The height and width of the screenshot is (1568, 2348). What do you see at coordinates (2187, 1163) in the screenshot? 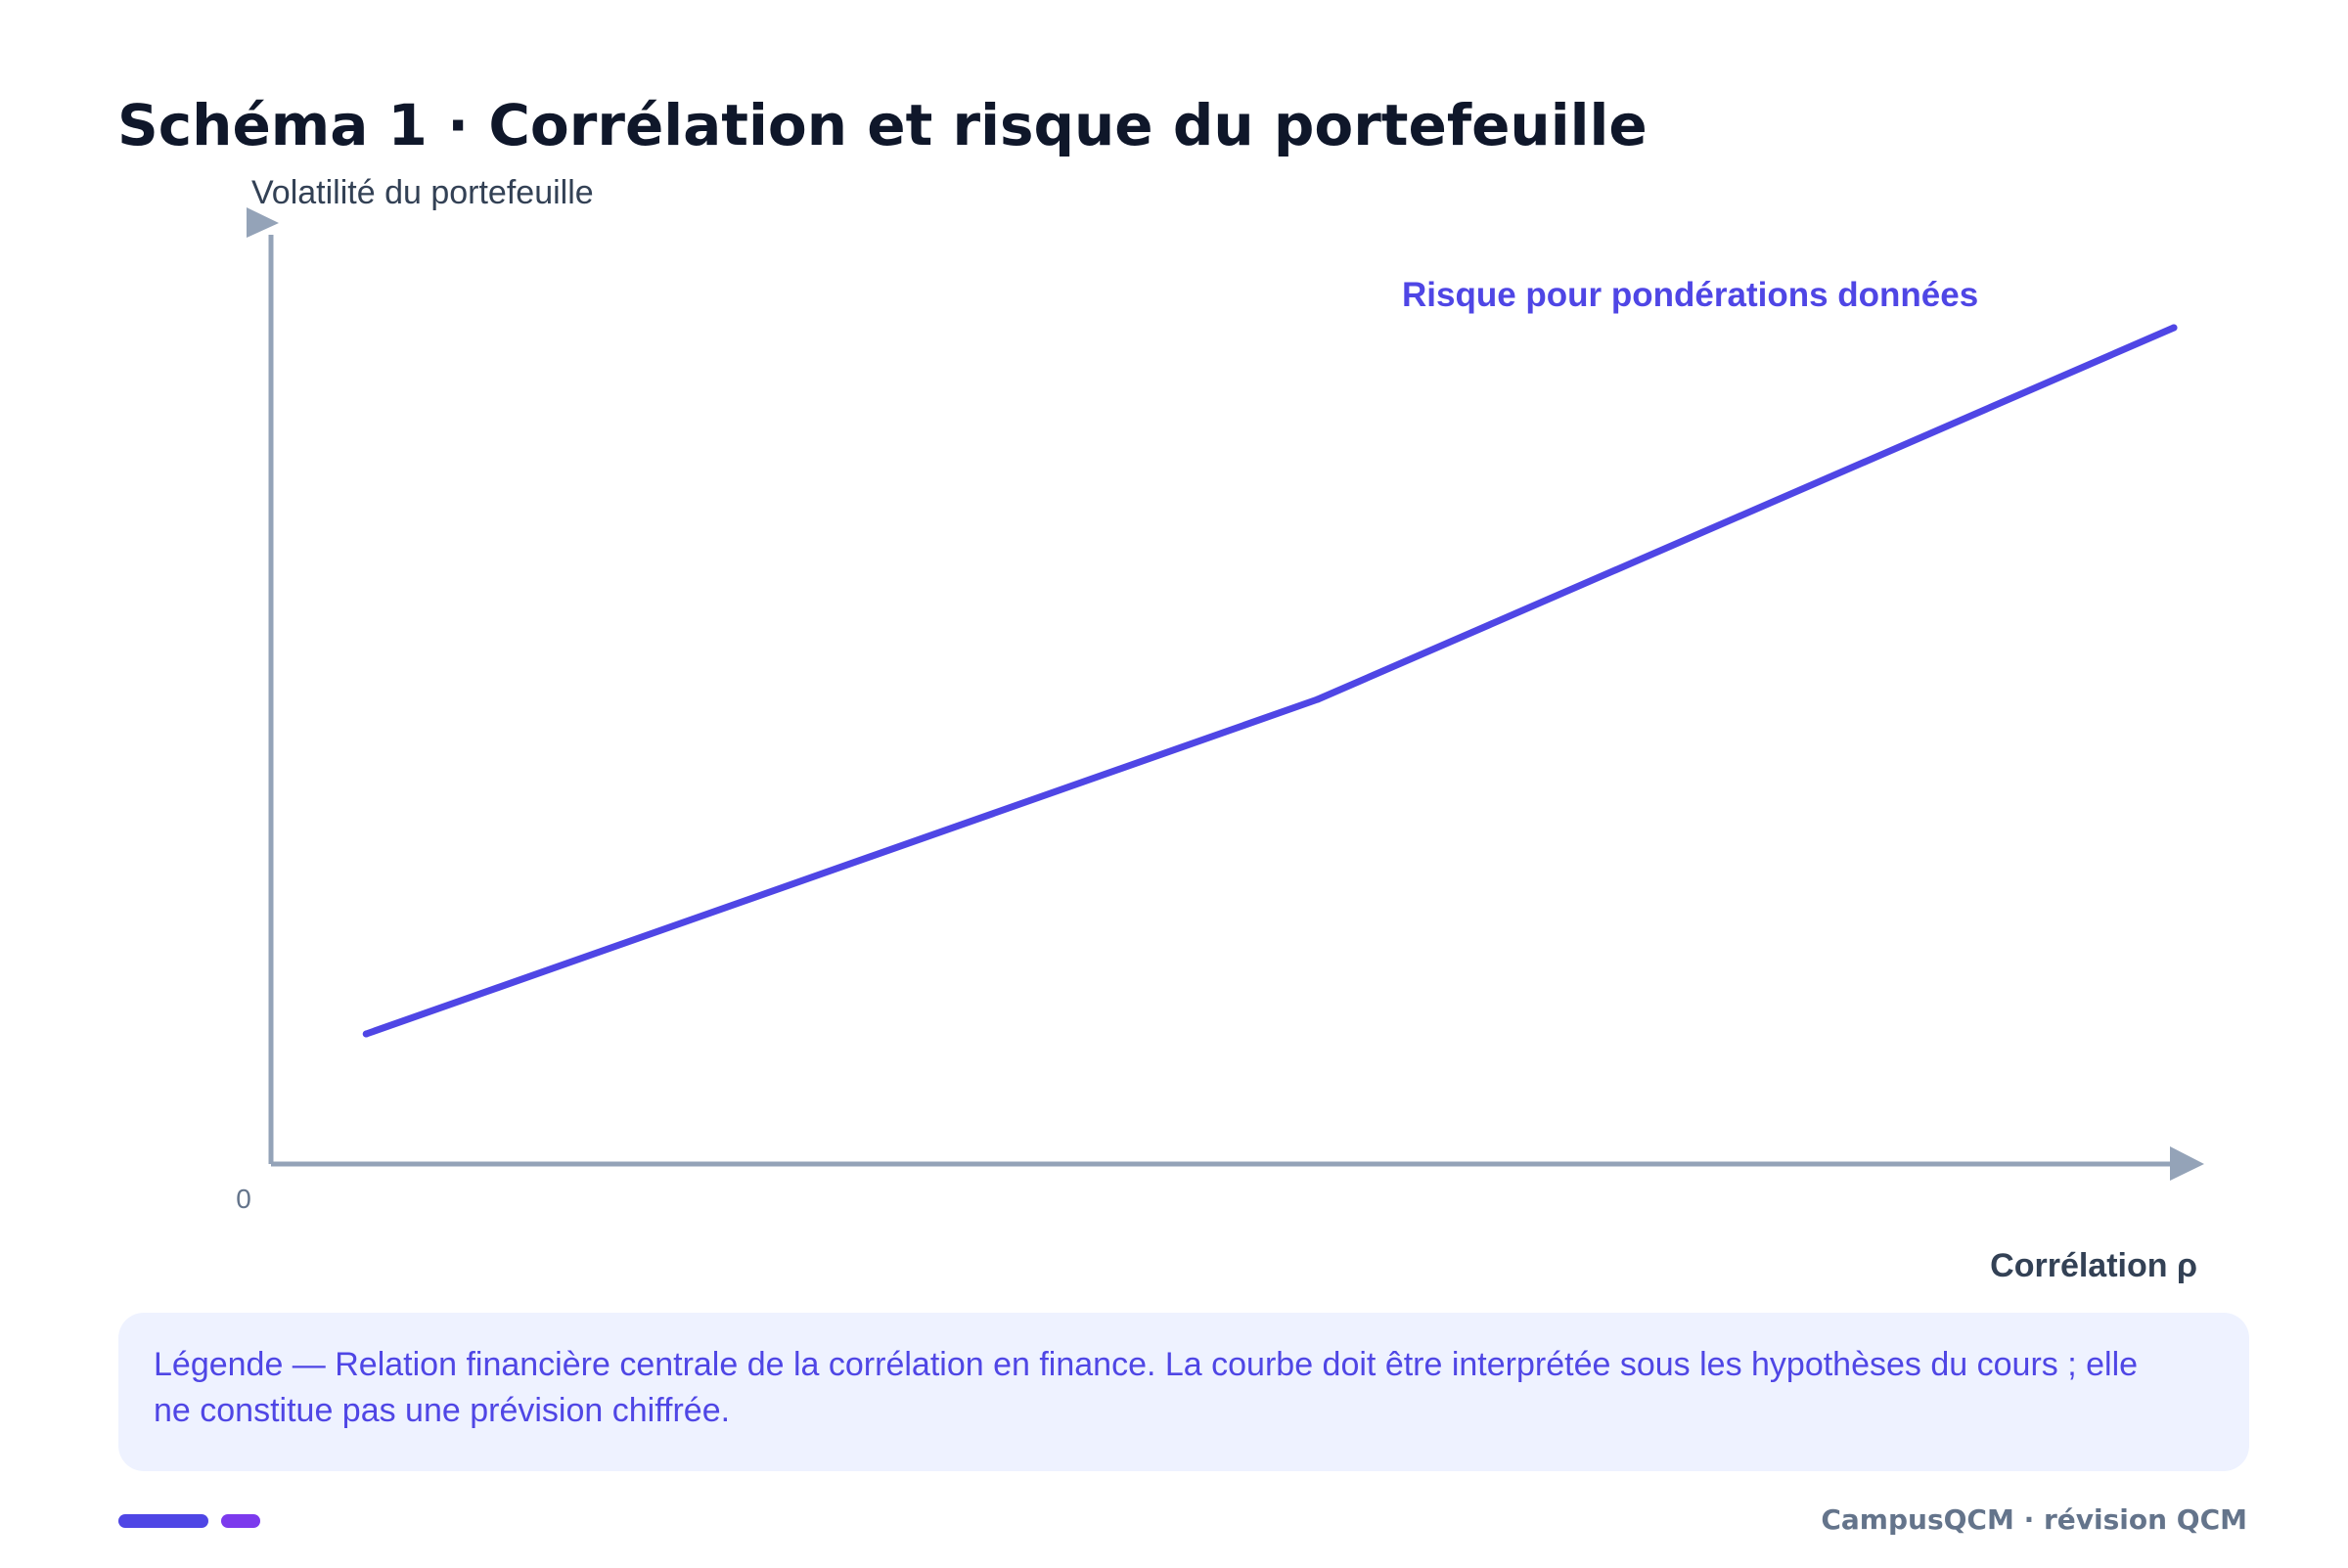
I see `x-axis-arrow-icon` at bounding box center [2187, 1163].